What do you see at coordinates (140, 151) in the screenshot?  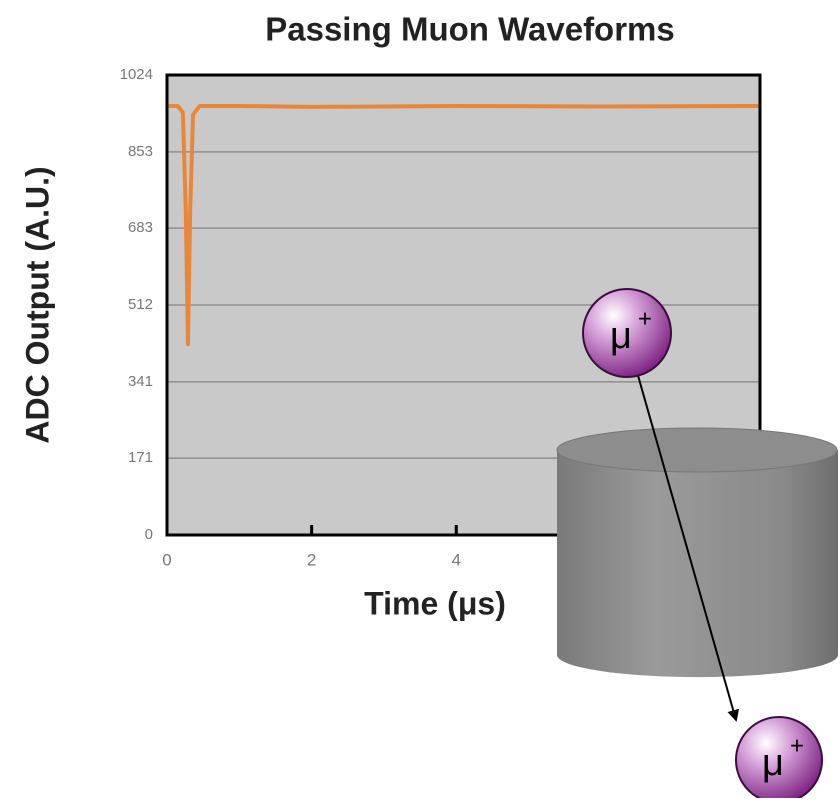 I see `y-tick-label: 853` at bounding box center [140, 151].